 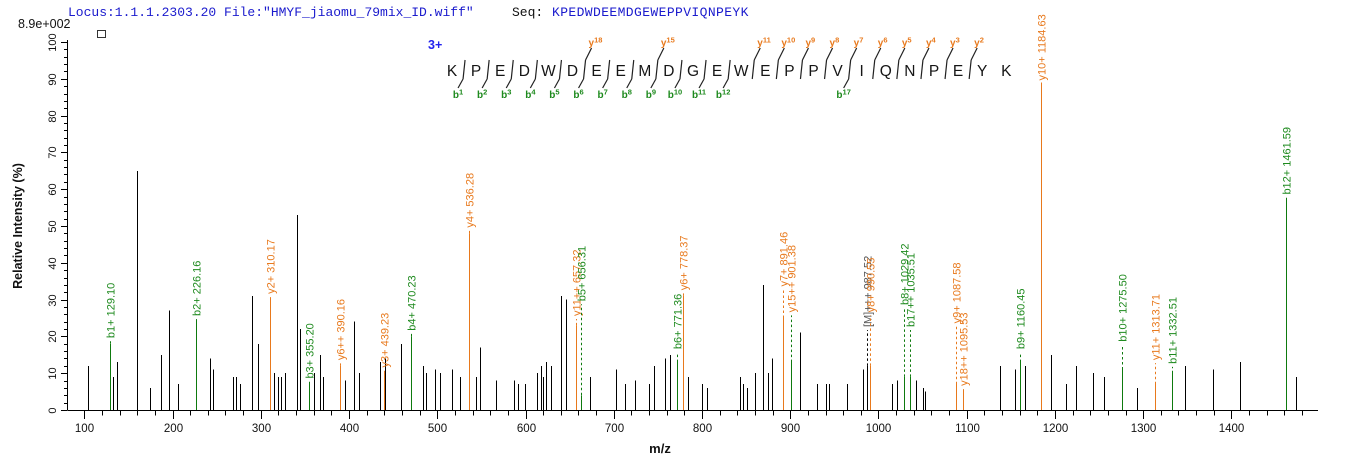 I want to click on x-tick-label: 500, so click(x=437, y=429).